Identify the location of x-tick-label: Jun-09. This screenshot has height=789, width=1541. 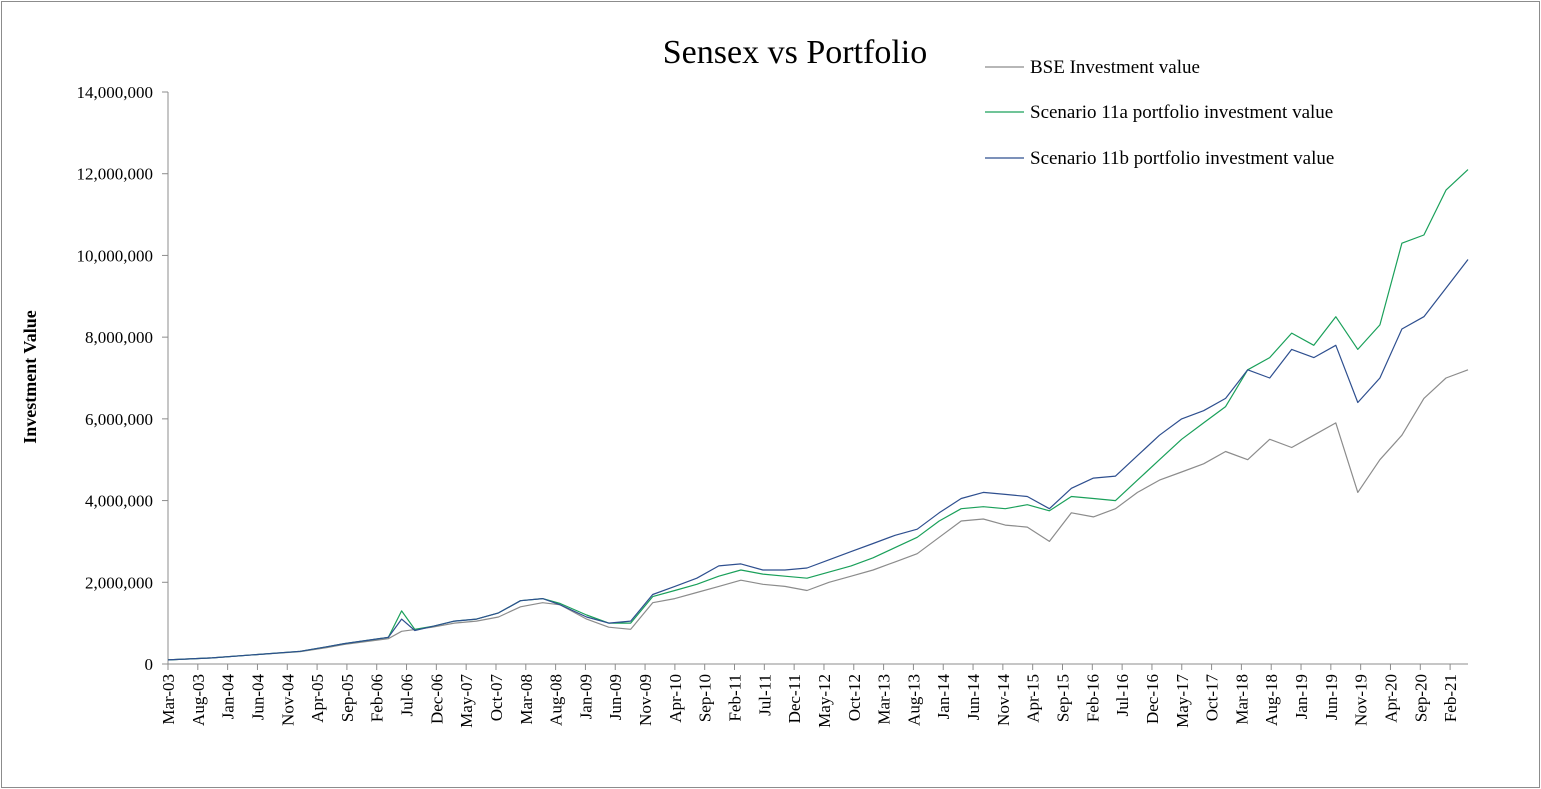
(615, 697).